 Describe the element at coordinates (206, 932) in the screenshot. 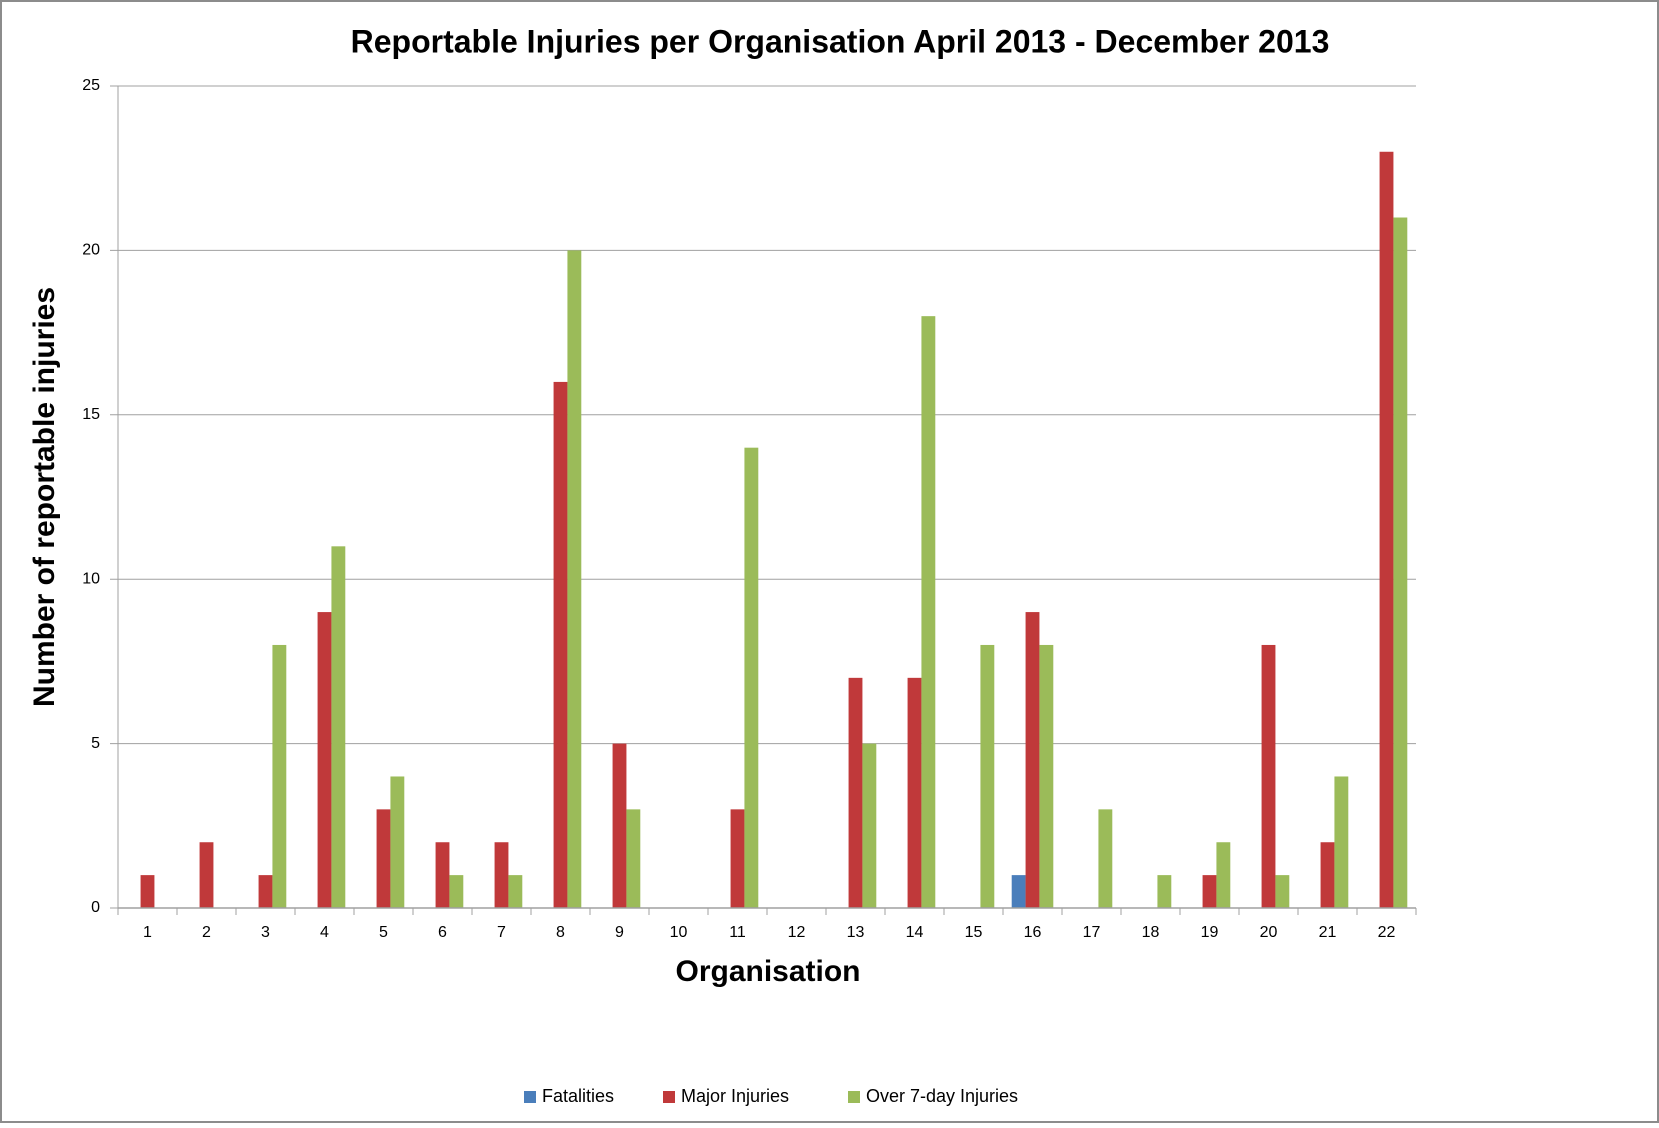

I see `x-tick-label: 2` at that location.